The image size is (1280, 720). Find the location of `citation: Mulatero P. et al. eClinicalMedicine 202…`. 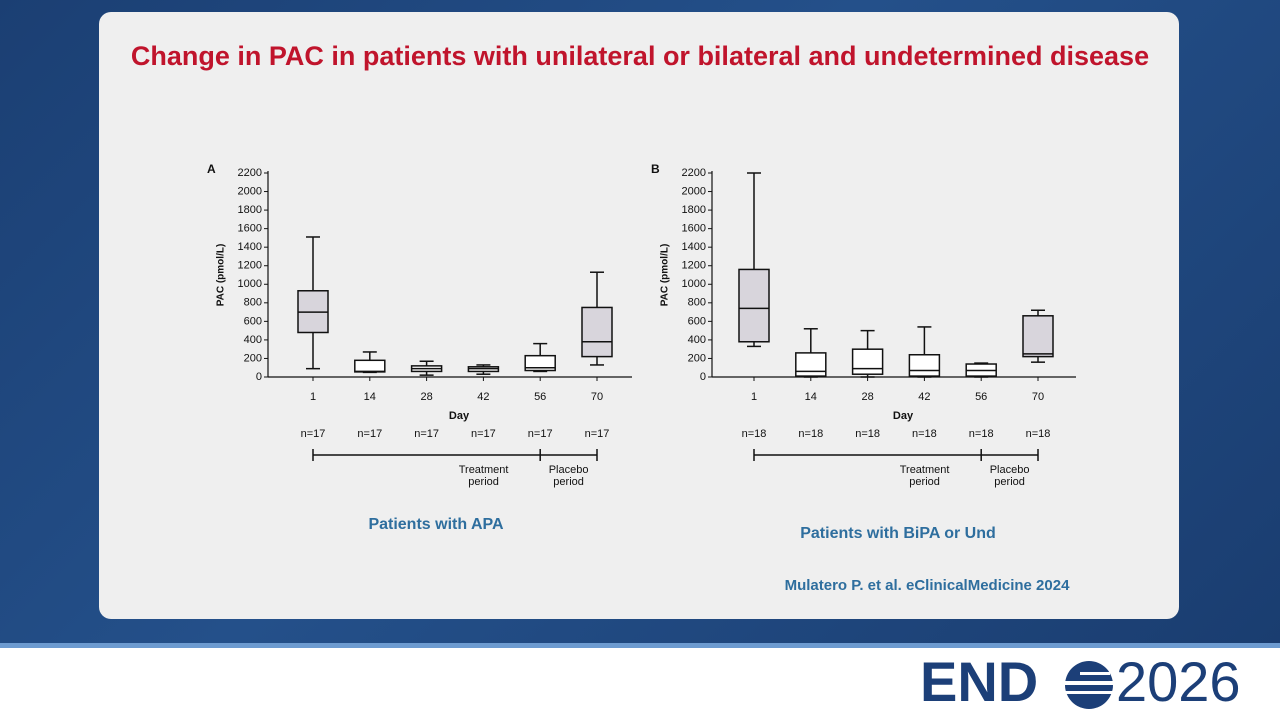

citation: Mulatero P. et al. eClinicalMedicine 202… is located at coordinates (927, 585).